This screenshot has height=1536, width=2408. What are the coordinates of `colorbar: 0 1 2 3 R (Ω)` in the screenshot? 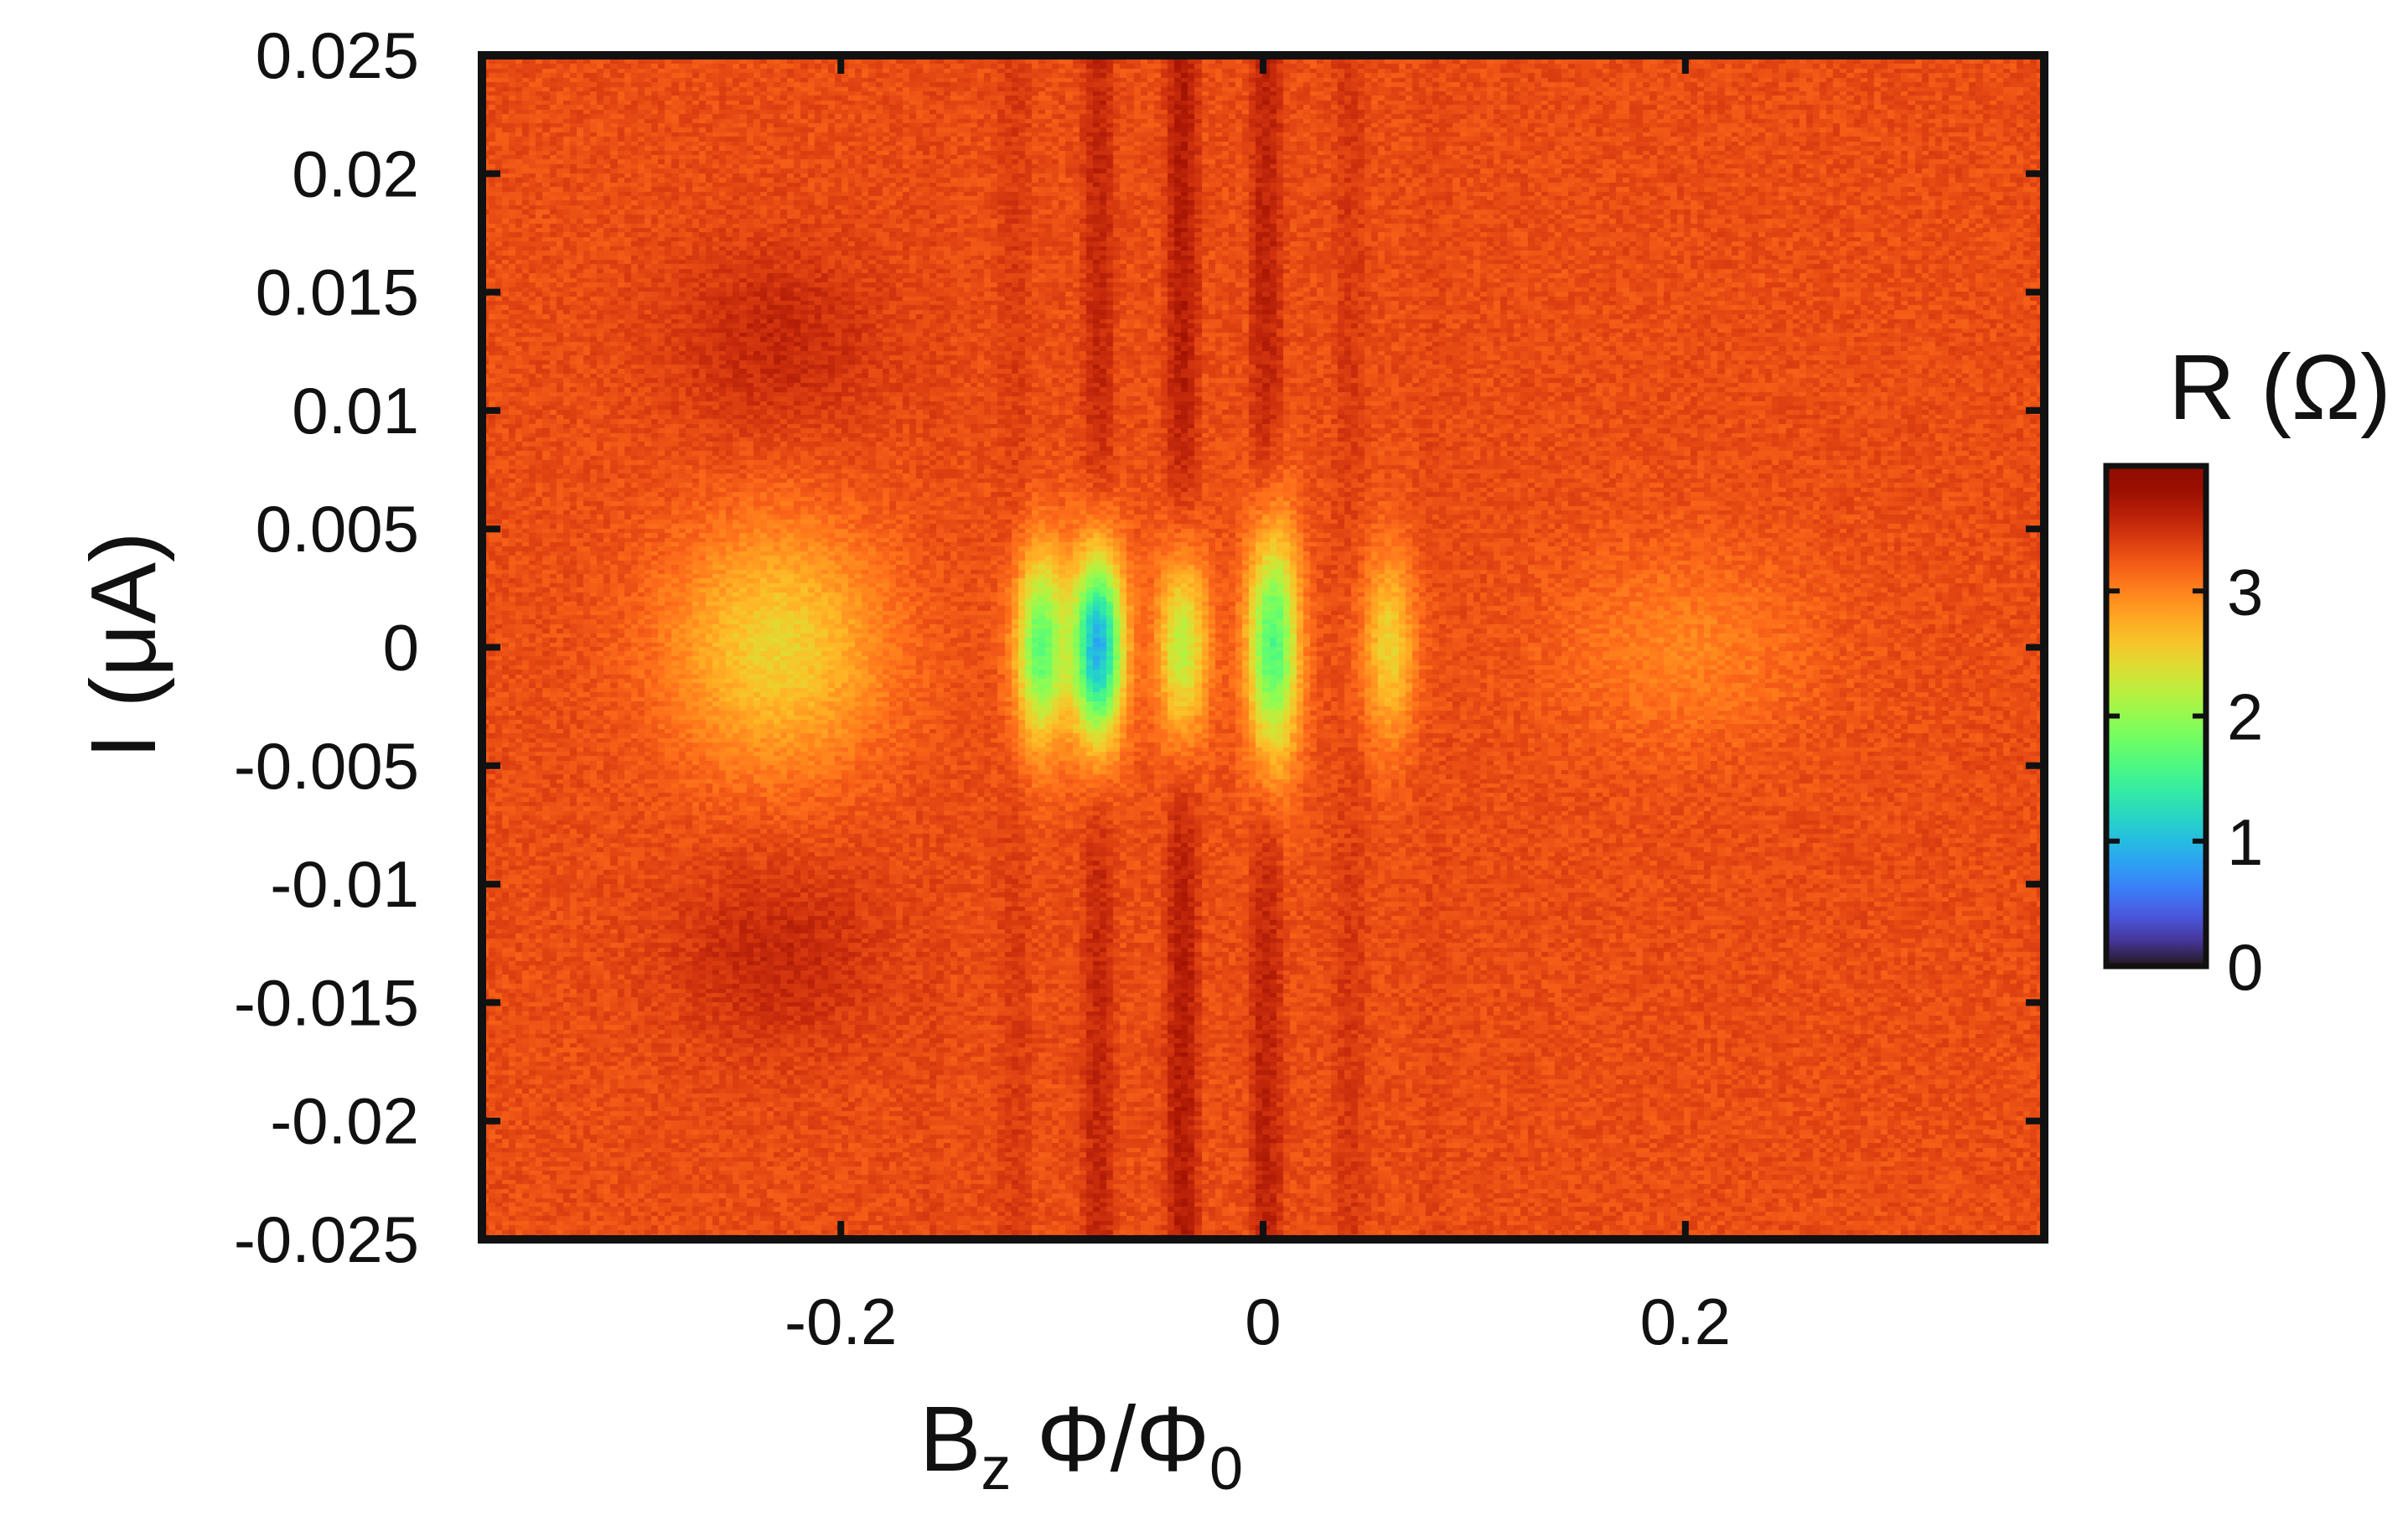 It's located at (2247, 670).